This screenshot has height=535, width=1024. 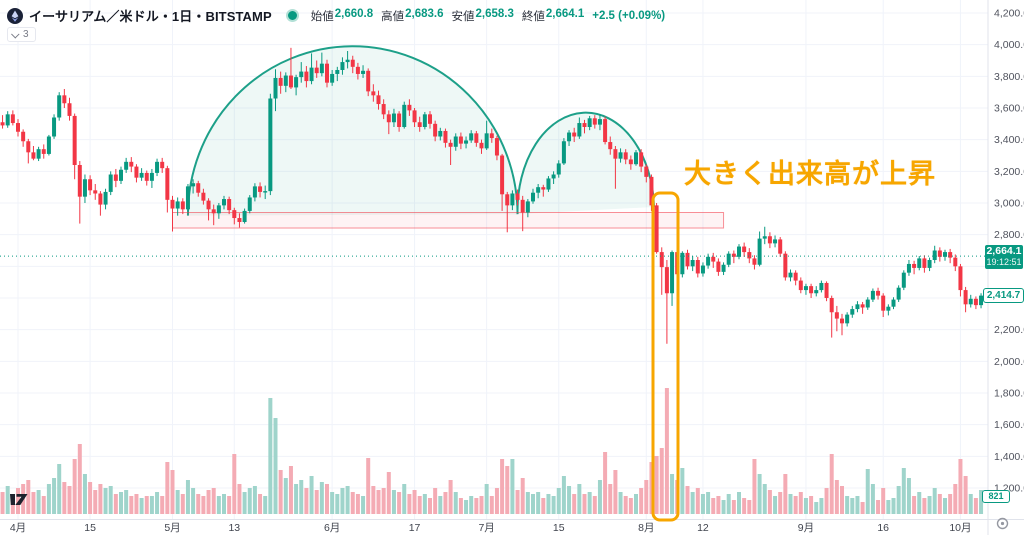 What do you see at coordinates (996, 496) in the screenshot?
I see `volume-value-badge: 821` at bounding box center [996, 496].